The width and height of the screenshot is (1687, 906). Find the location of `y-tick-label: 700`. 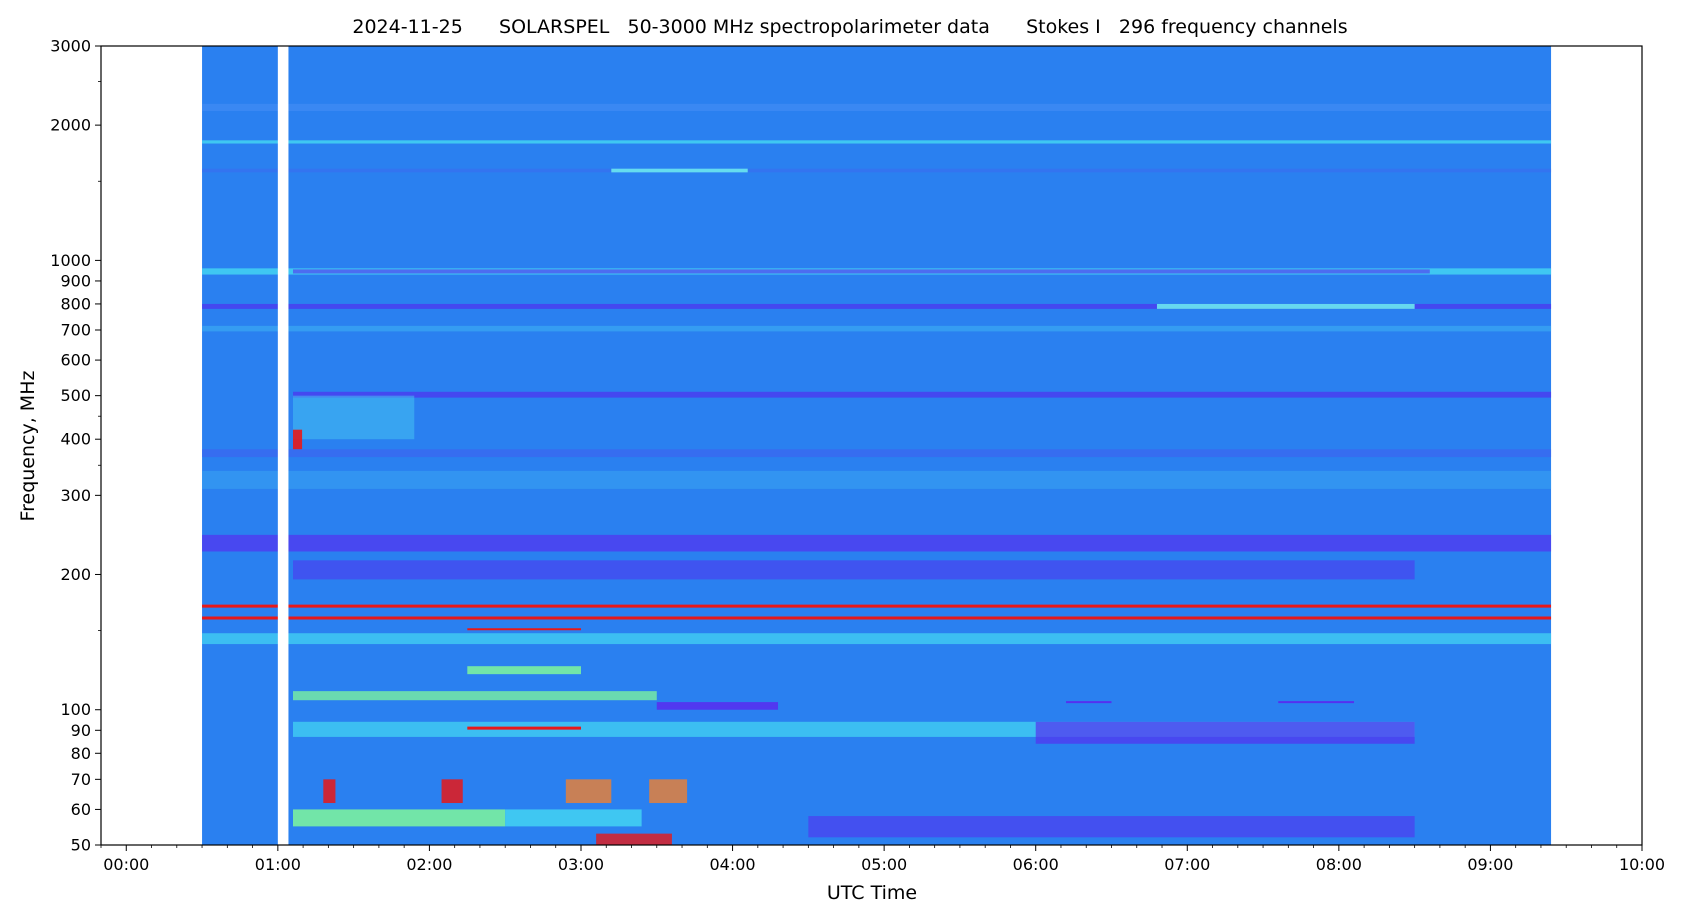

y-tick-label: 700 is located at coordinates (75, 329).